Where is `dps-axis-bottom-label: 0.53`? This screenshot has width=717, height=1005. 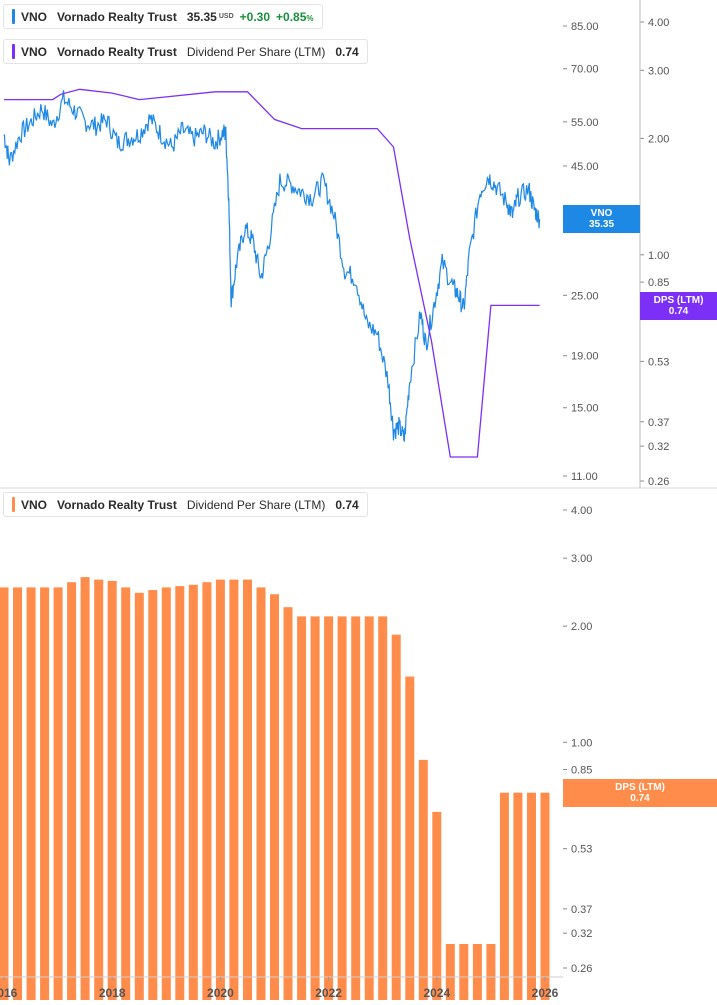 dps-axis-bottom-label: 0.53 is located at coordinates (581, 850).